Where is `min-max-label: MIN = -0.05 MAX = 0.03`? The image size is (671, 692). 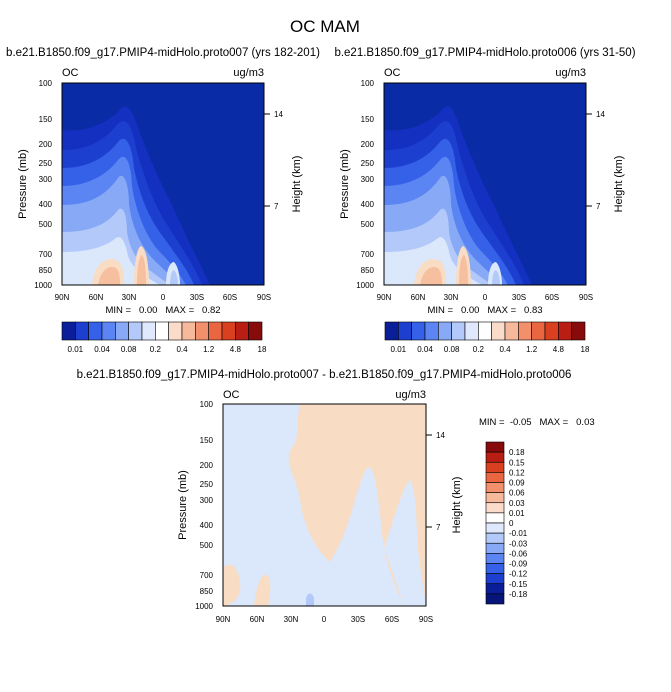 min-max-label: MIN = -0.05 MAX = 0.03 is located at coordinates (537, 422).